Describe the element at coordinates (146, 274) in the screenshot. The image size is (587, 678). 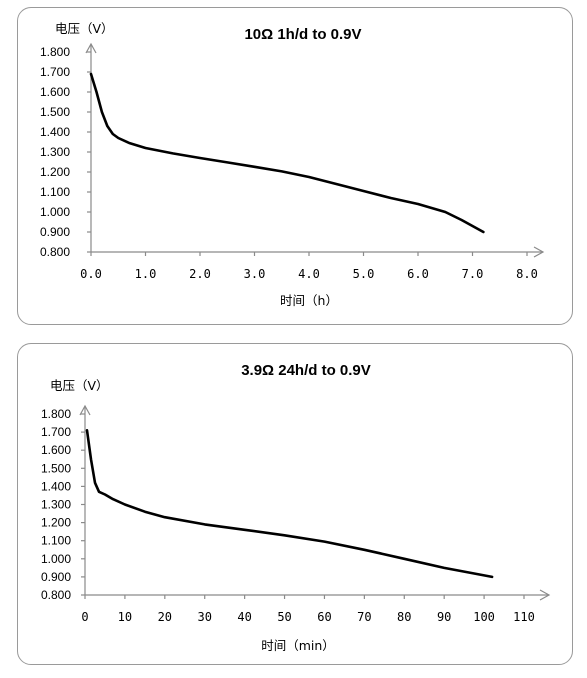
I see `x-tick-label: 1.0` at that location.